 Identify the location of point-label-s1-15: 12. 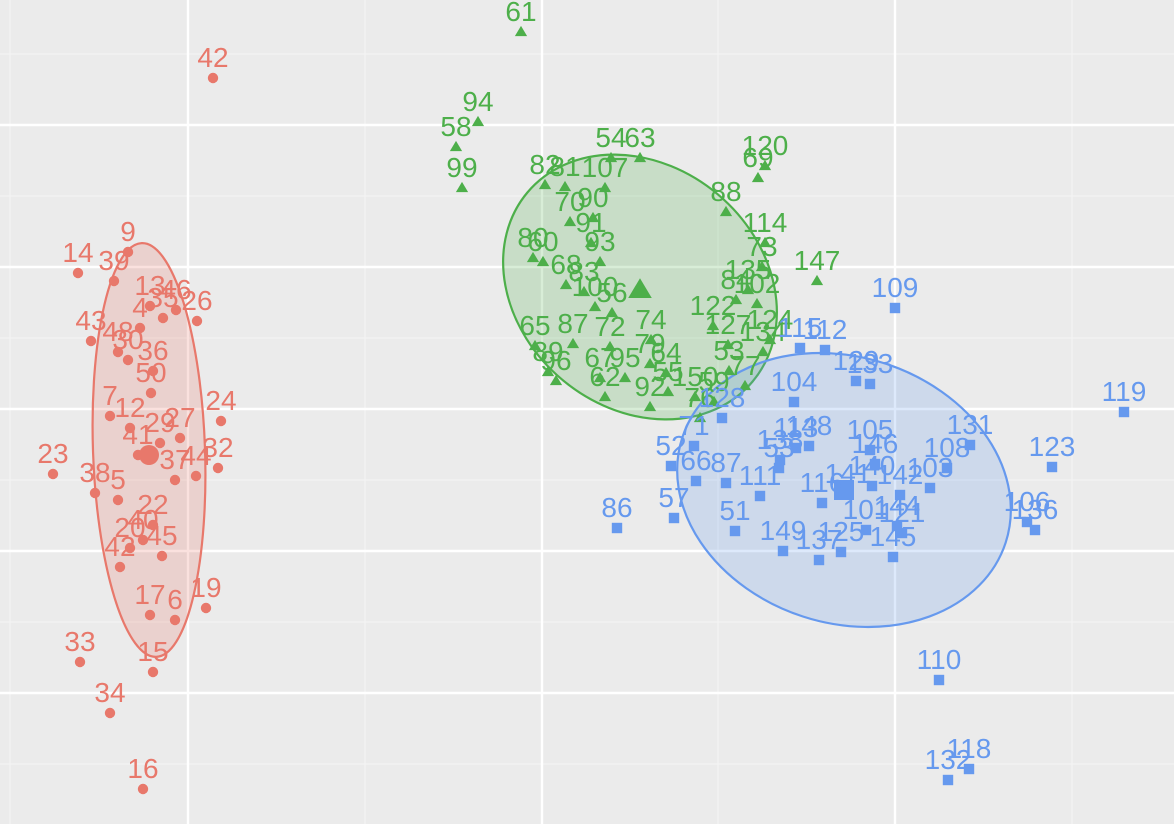
(129, 407).